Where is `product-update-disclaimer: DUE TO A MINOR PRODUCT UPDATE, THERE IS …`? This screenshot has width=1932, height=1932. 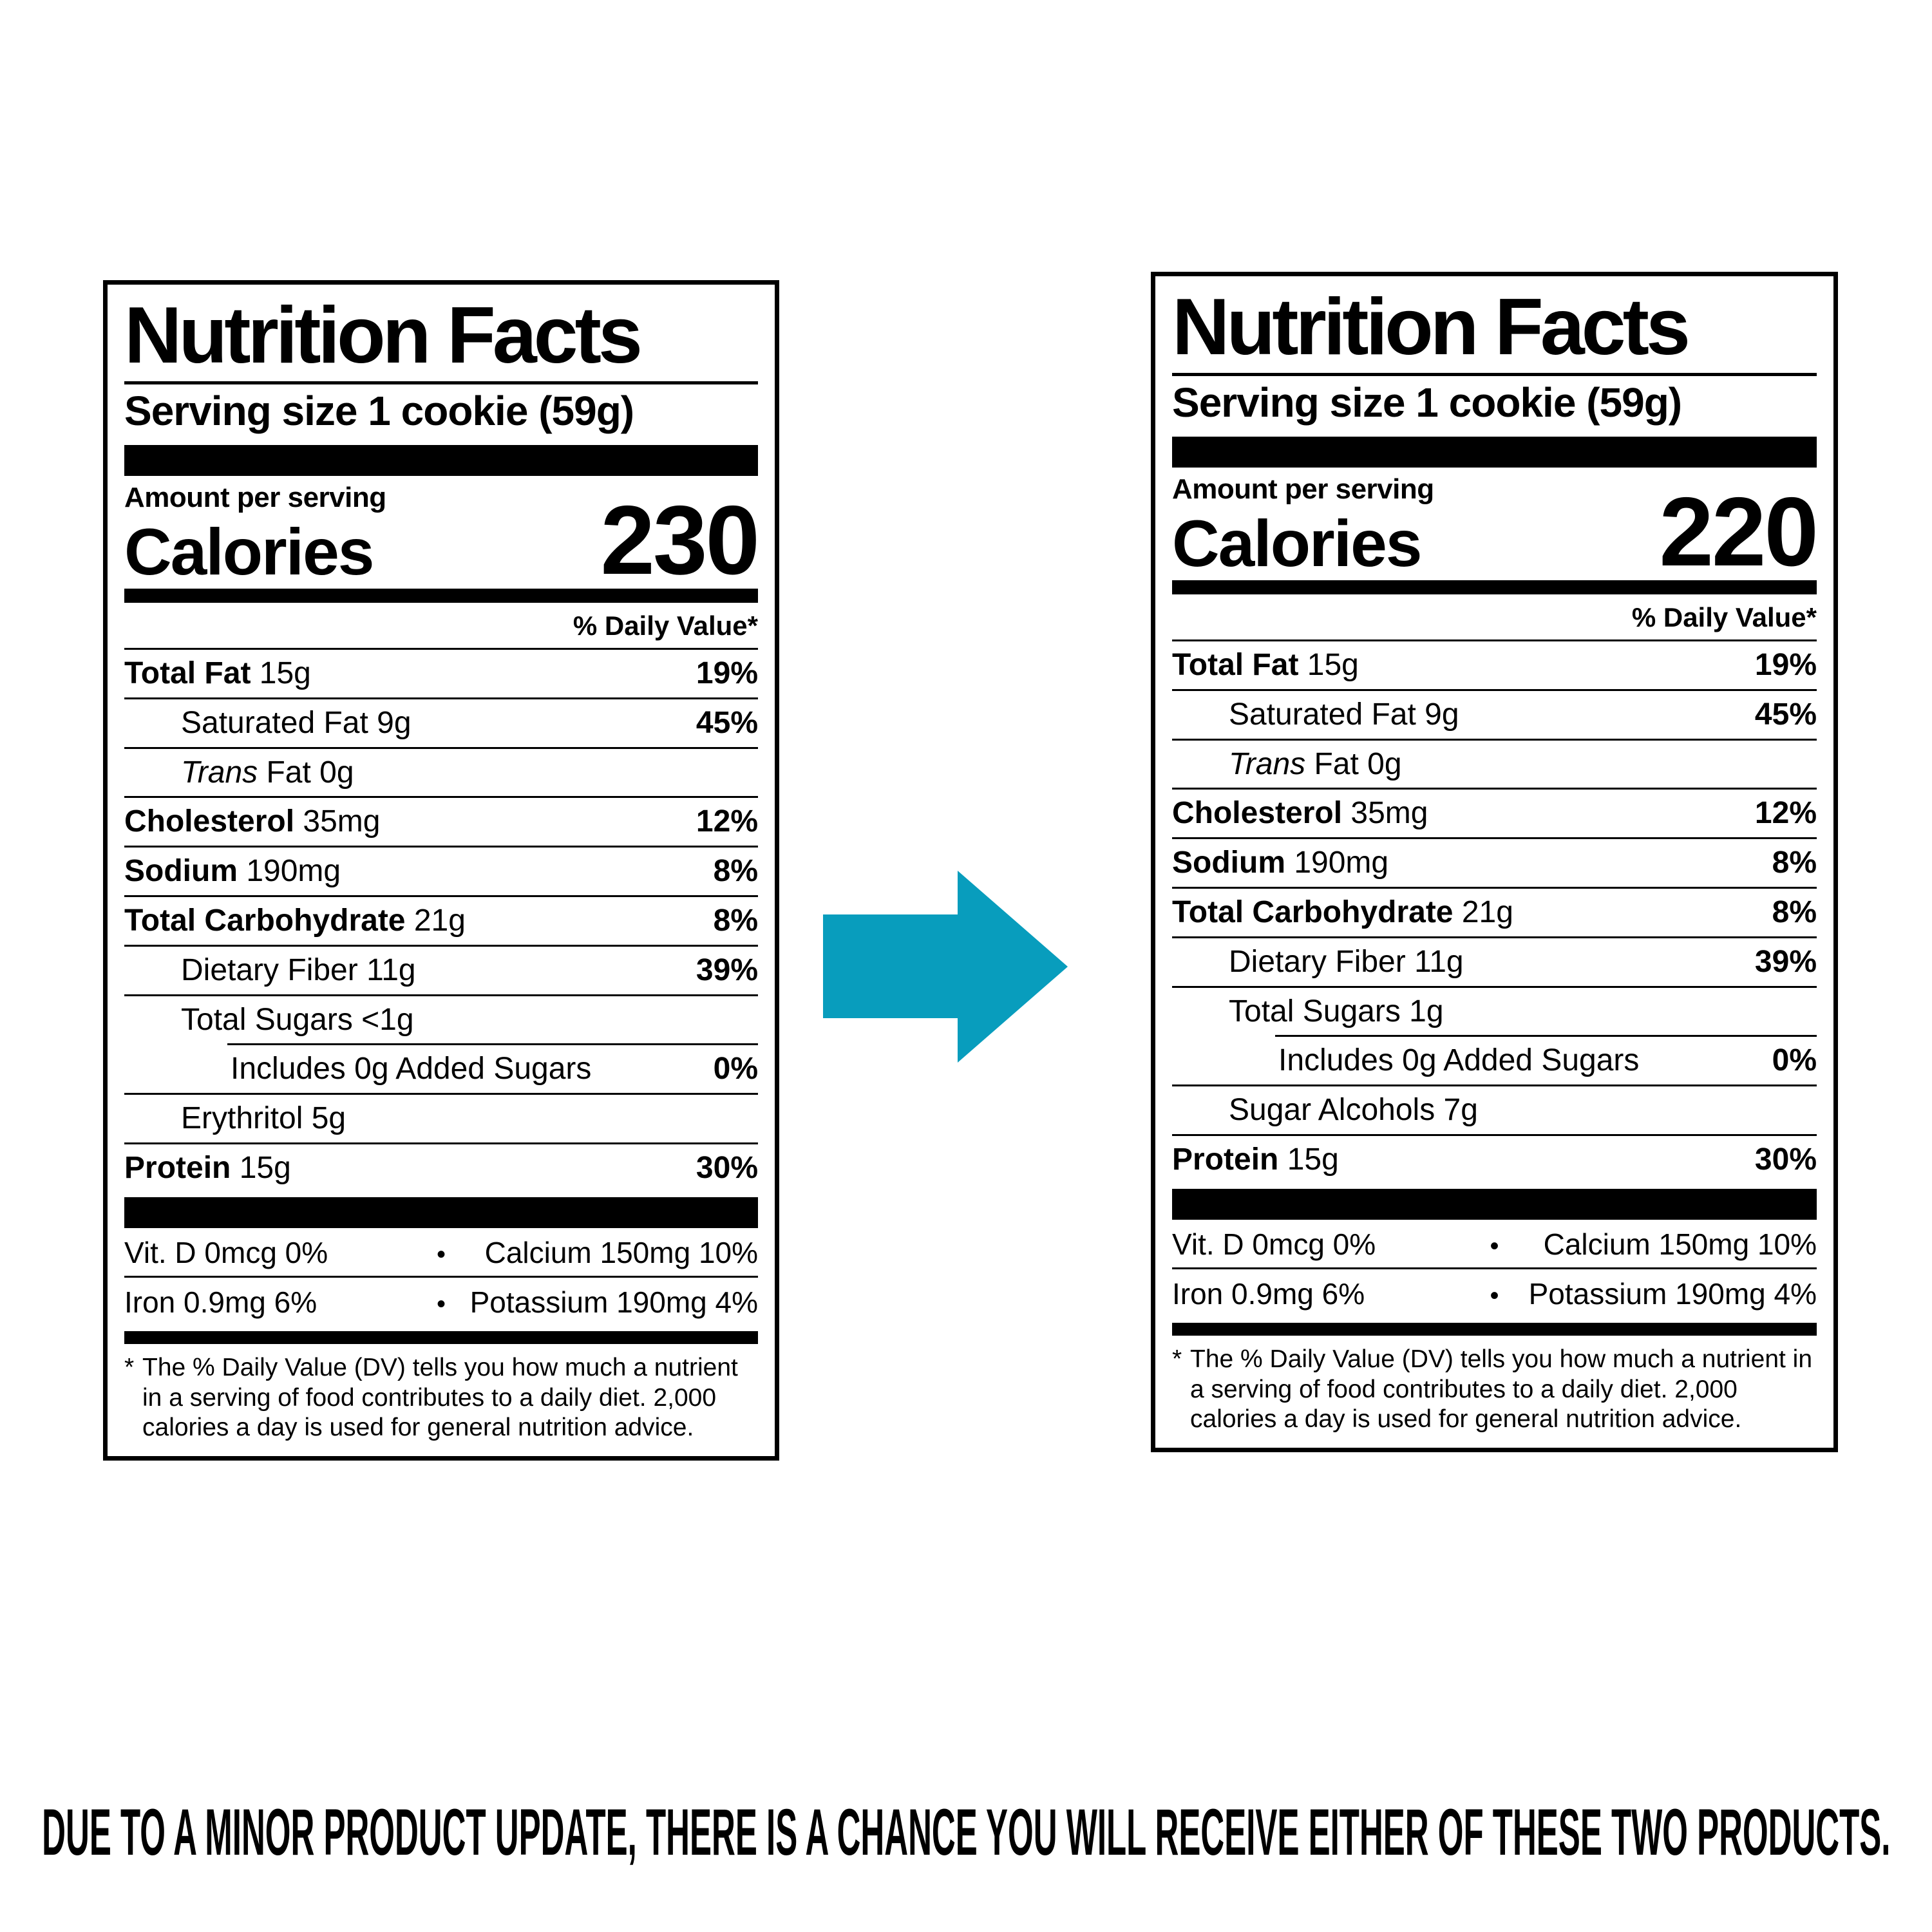 product-update-disclaimer: DUE TO A MINOR PRODUCT UPDATE, THERE IS … is located at coordinates (966, 1832).